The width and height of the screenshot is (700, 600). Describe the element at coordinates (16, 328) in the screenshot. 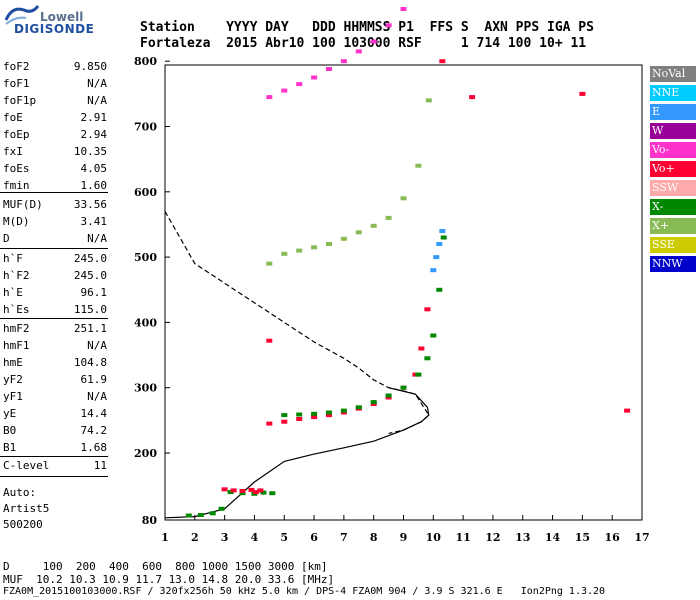

I see `param-name: hmF2` at that location.